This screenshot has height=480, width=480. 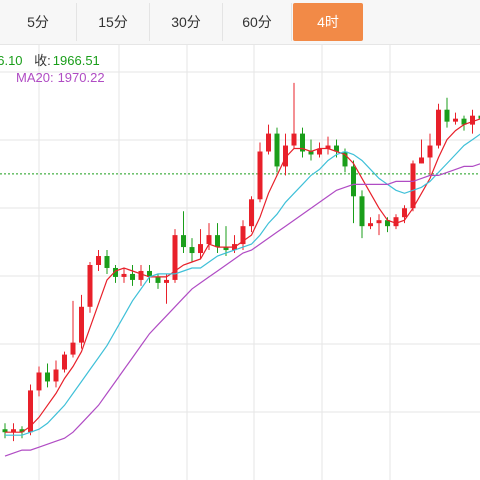 What do you see at coordinates (76, 60) in the screenshot?
I see `close-value: 1966.51` at bounding box center [76, 60].